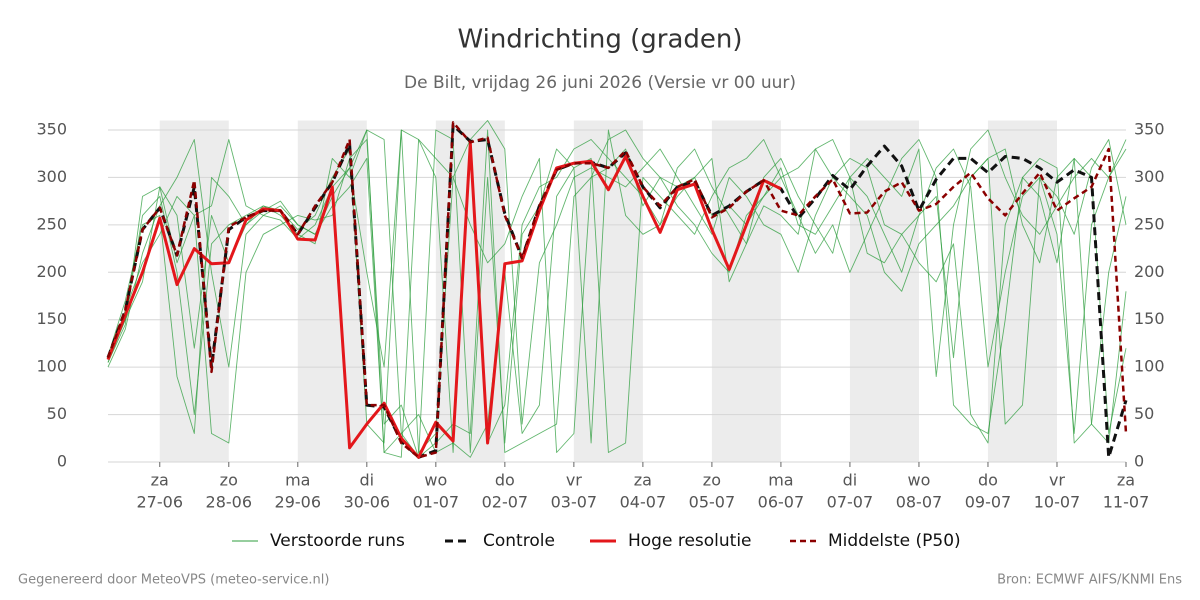 Image resolution: width=1200 pixels, height=600 pixels. What do you see at coordinates (1149, 271) in the screenshot?
I see `y2-tick-label: 200` at bounding box center [1149, 271].